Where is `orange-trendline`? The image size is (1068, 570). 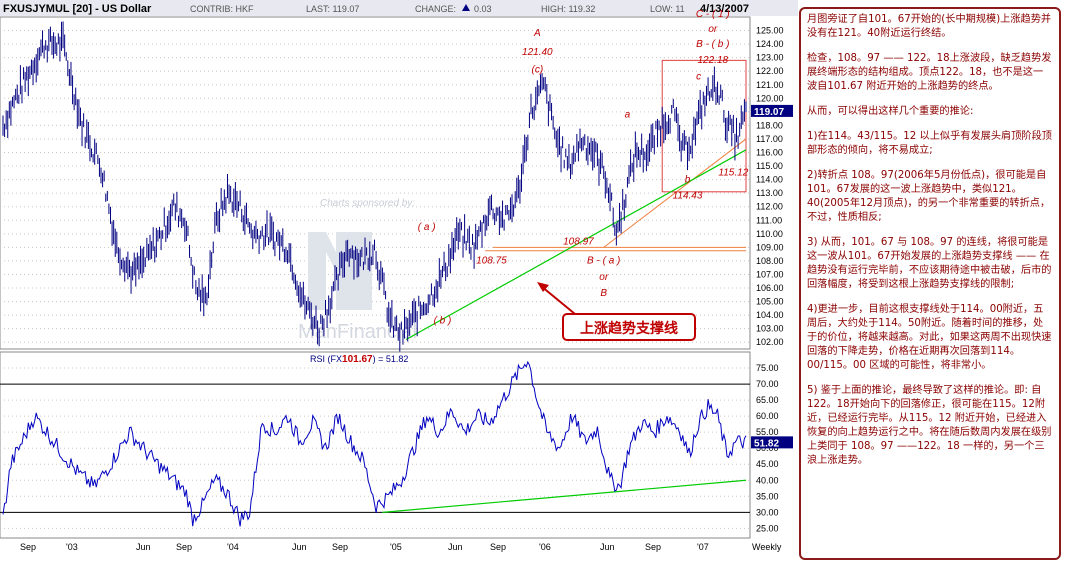 orange-trendline is located at coordinates (675, 193).